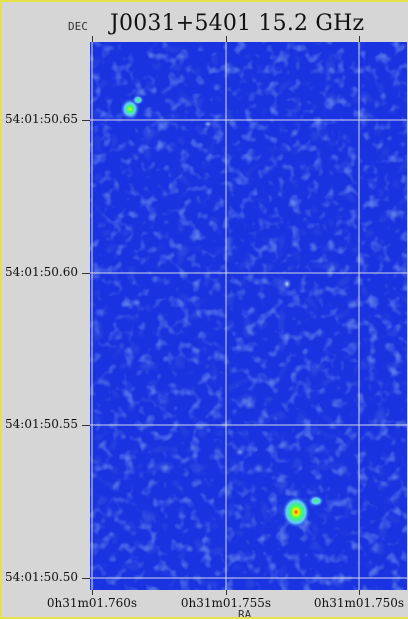  What do you see at coordinates (41, 119) in the screenshot?
I see `y-tick-label: 54:01:50.65` at bounding box center [41, 119].